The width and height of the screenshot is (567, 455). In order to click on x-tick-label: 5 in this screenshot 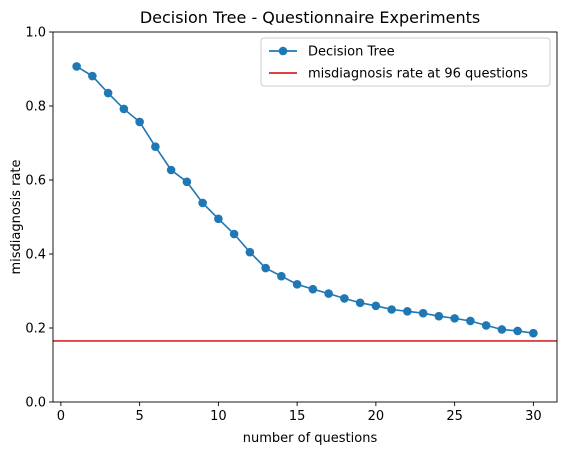, I will do `click(139, 416)`.